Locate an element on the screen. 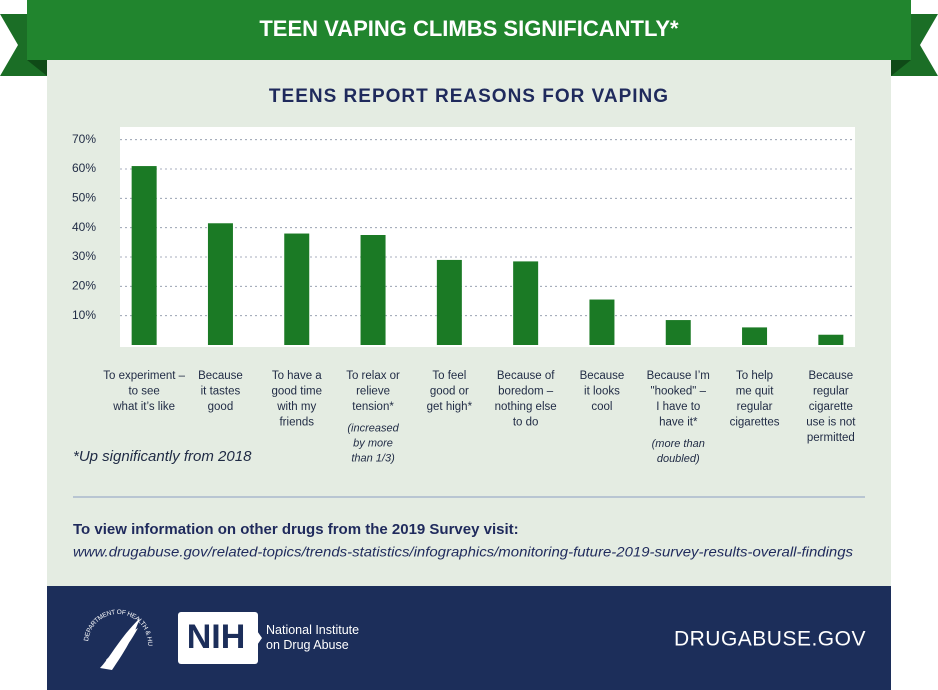 Image resolution: width=938 pixels, height=690 pixels. text-line: cool is located at coordinates (601, 407).